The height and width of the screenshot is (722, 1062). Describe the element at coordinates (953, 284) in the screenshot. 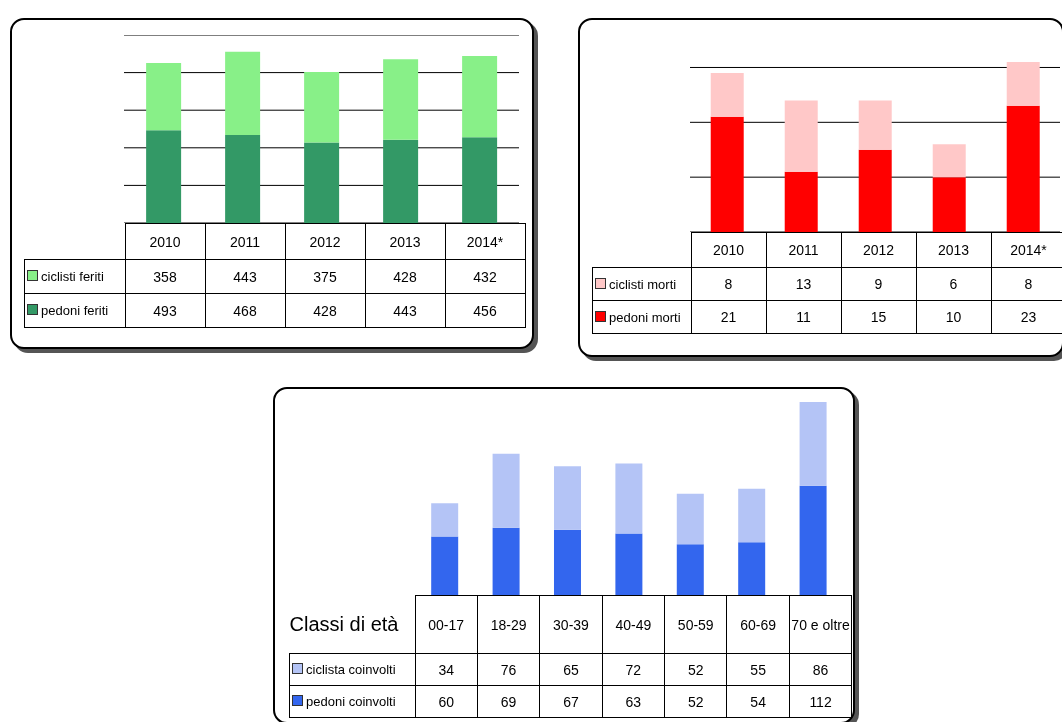

I see `data-label: 6` at that location.